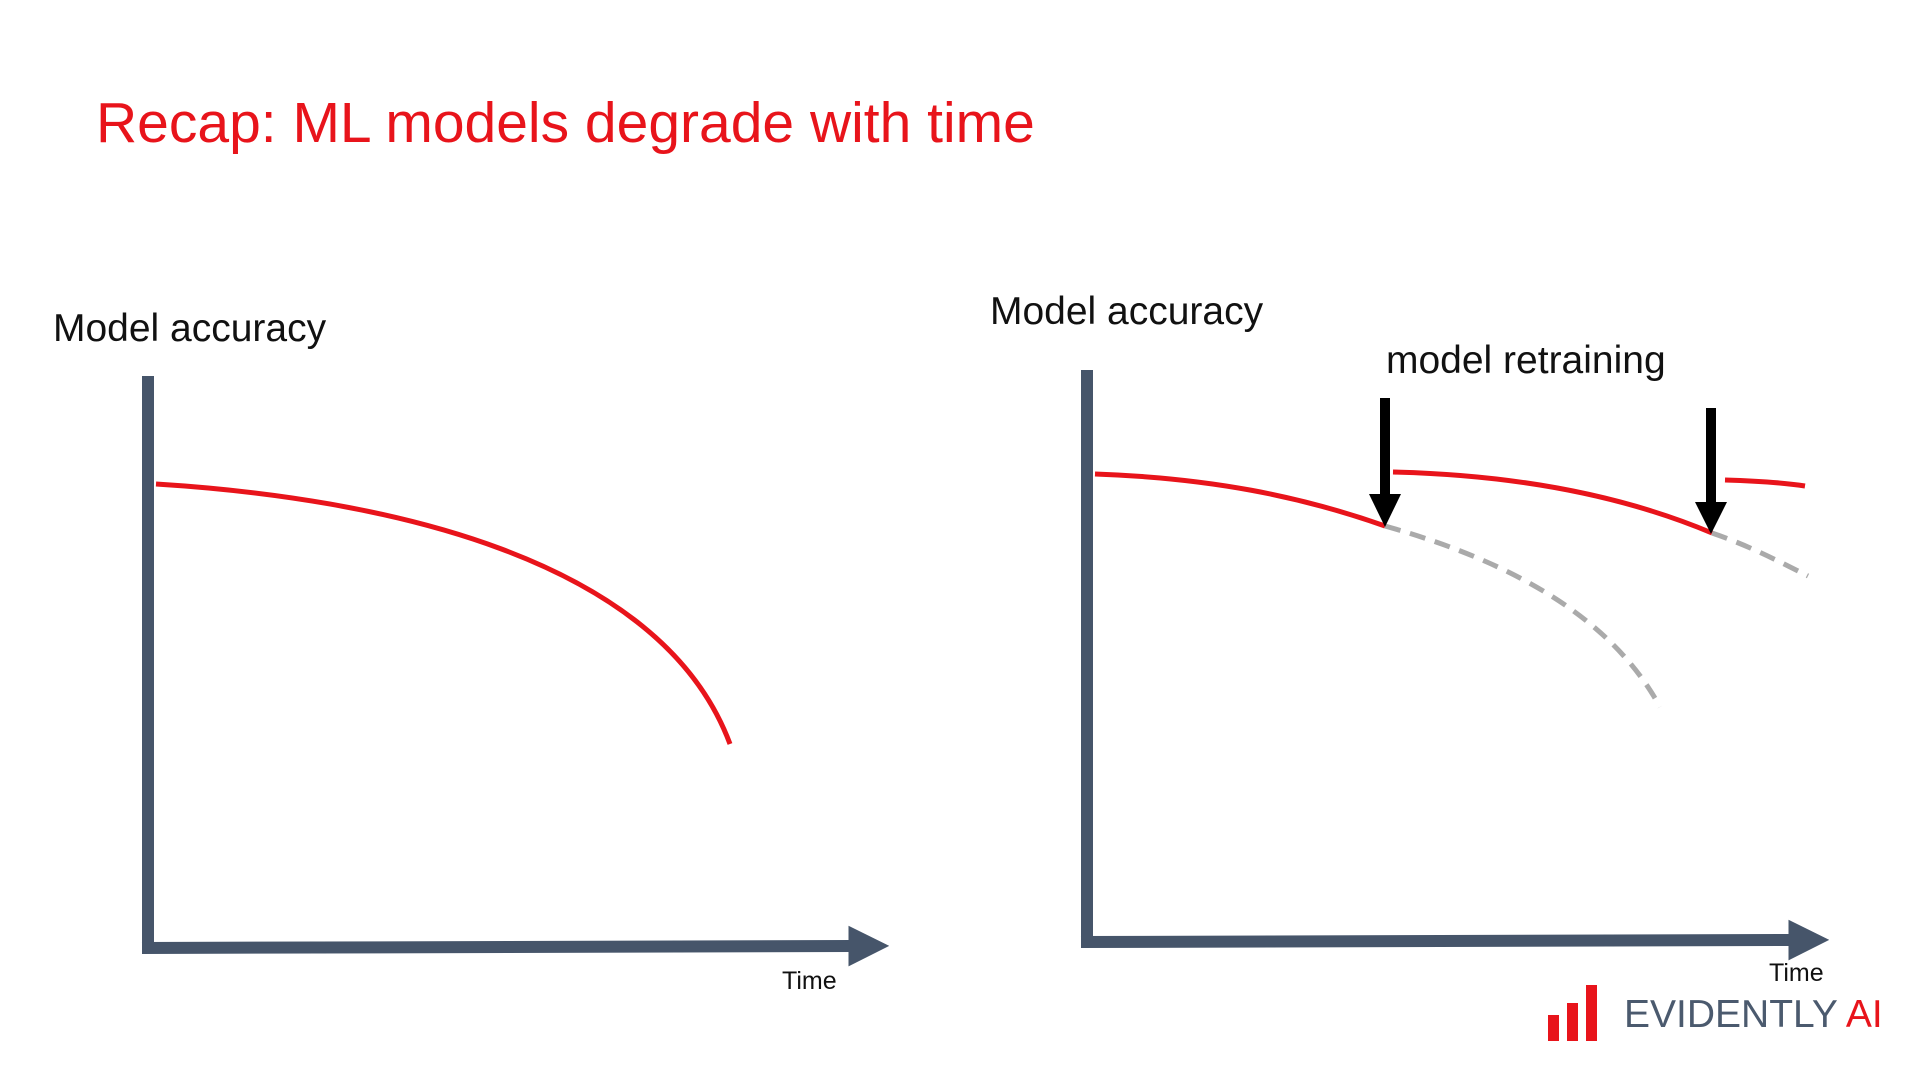  What do you see at coordinates (515, 946) in the screenshot?
I see `left-x-axis` at bounding box center [515, 946].